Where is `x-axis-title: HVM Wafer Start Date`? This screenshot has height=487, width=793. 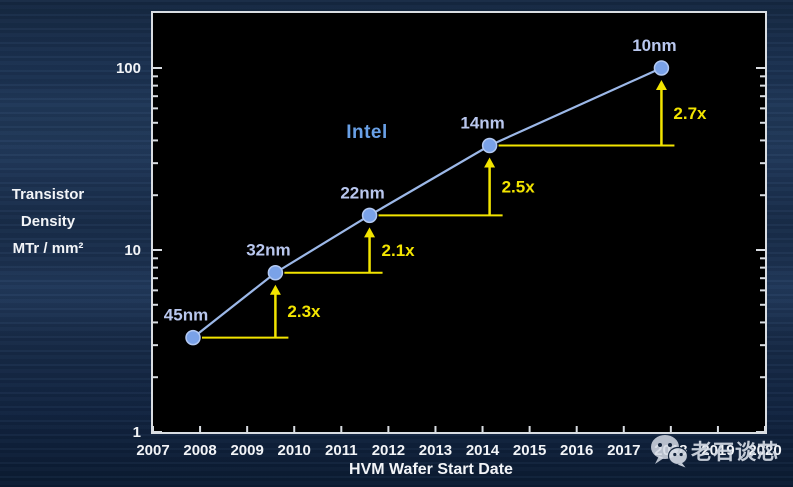
x-axis-title: HVM Wafer Start Date is located at coordinates (431, 469).